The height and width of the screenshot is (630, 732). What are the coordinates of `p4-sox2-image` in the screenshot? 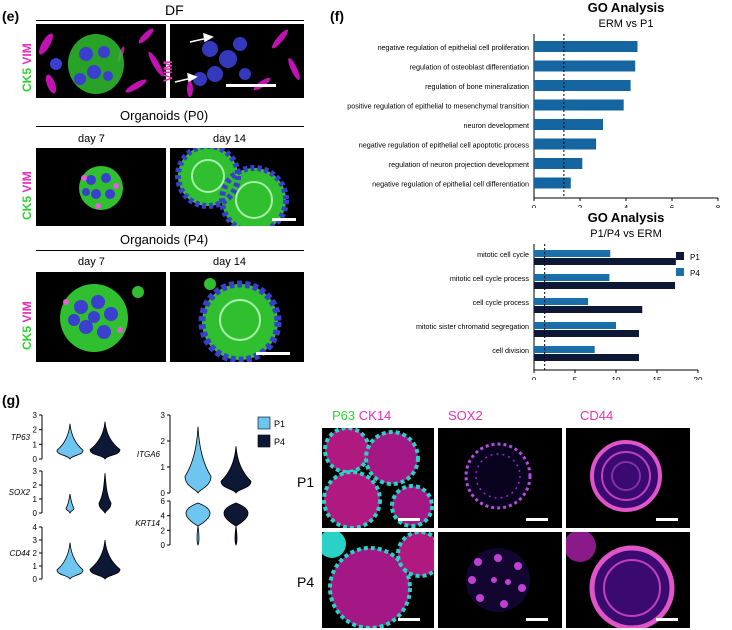 It's located at (500, 580).